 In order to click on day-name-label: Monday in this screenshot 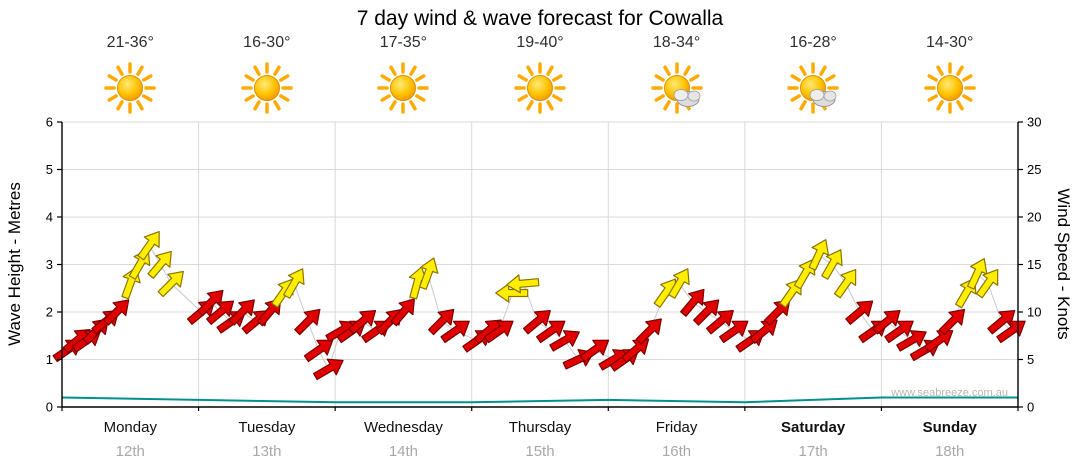, I will do `click(130, 427)`.